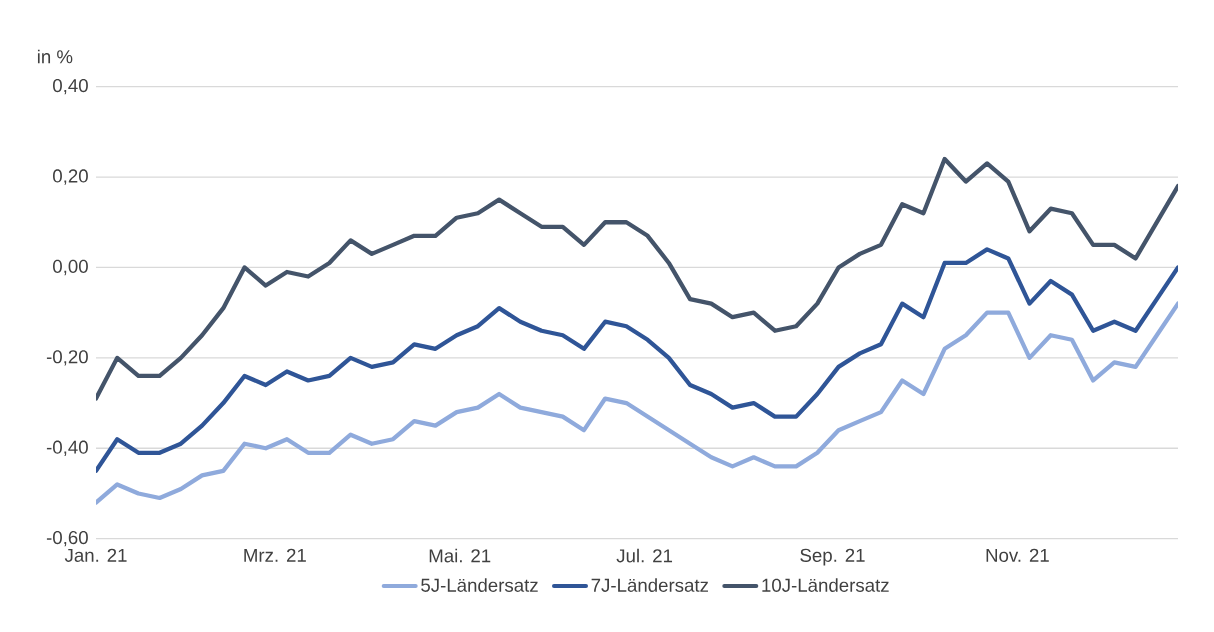 The image size is (1214, 632). I want to click on x-tick-label: Nov. 21, so click(1017, 555).